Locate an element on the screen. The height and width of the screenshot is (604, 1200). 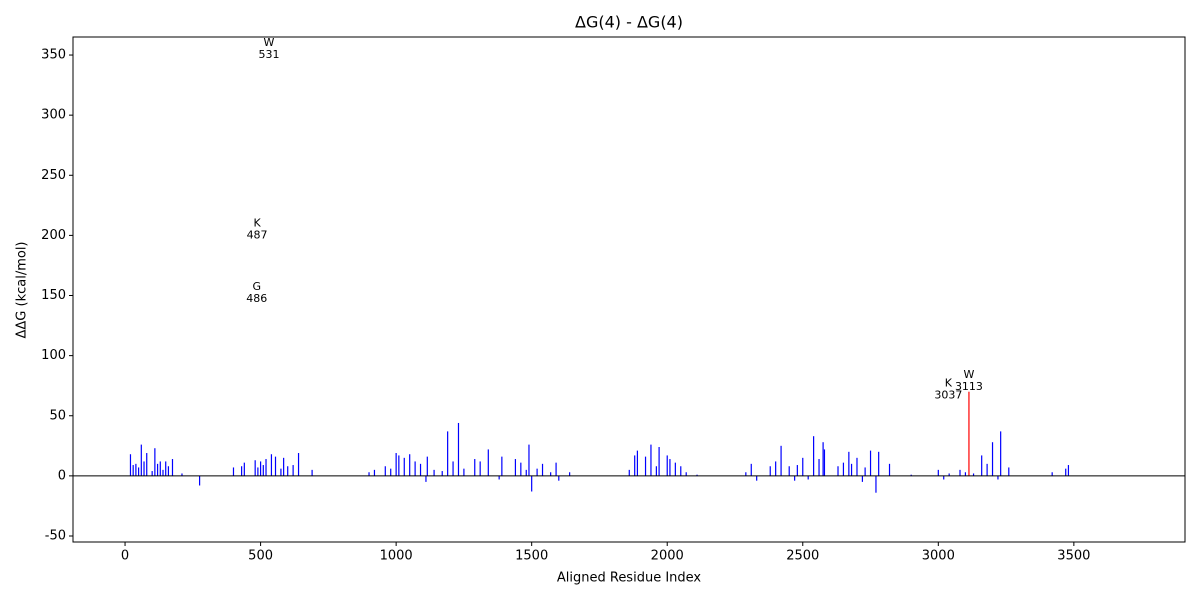
y-tick-label: 0 is located at coordinates (62, 475).